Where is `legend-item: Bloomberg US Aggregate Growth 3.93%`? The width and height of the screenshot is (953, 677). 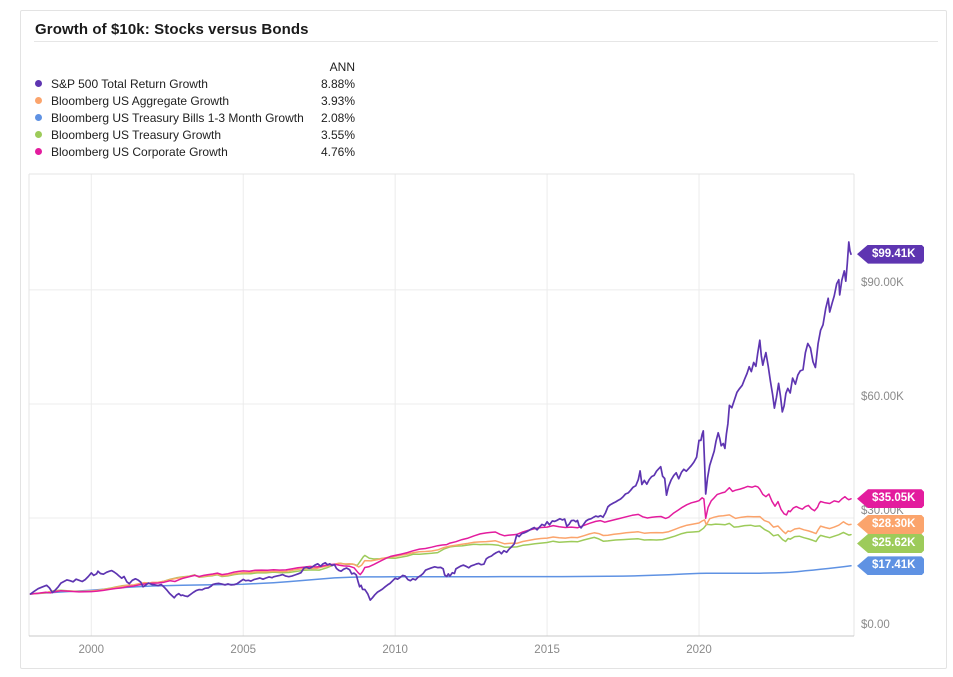
legend-item: Bloomberg US Aggregate Growth 3.93% is located at coordinates (195, 100).